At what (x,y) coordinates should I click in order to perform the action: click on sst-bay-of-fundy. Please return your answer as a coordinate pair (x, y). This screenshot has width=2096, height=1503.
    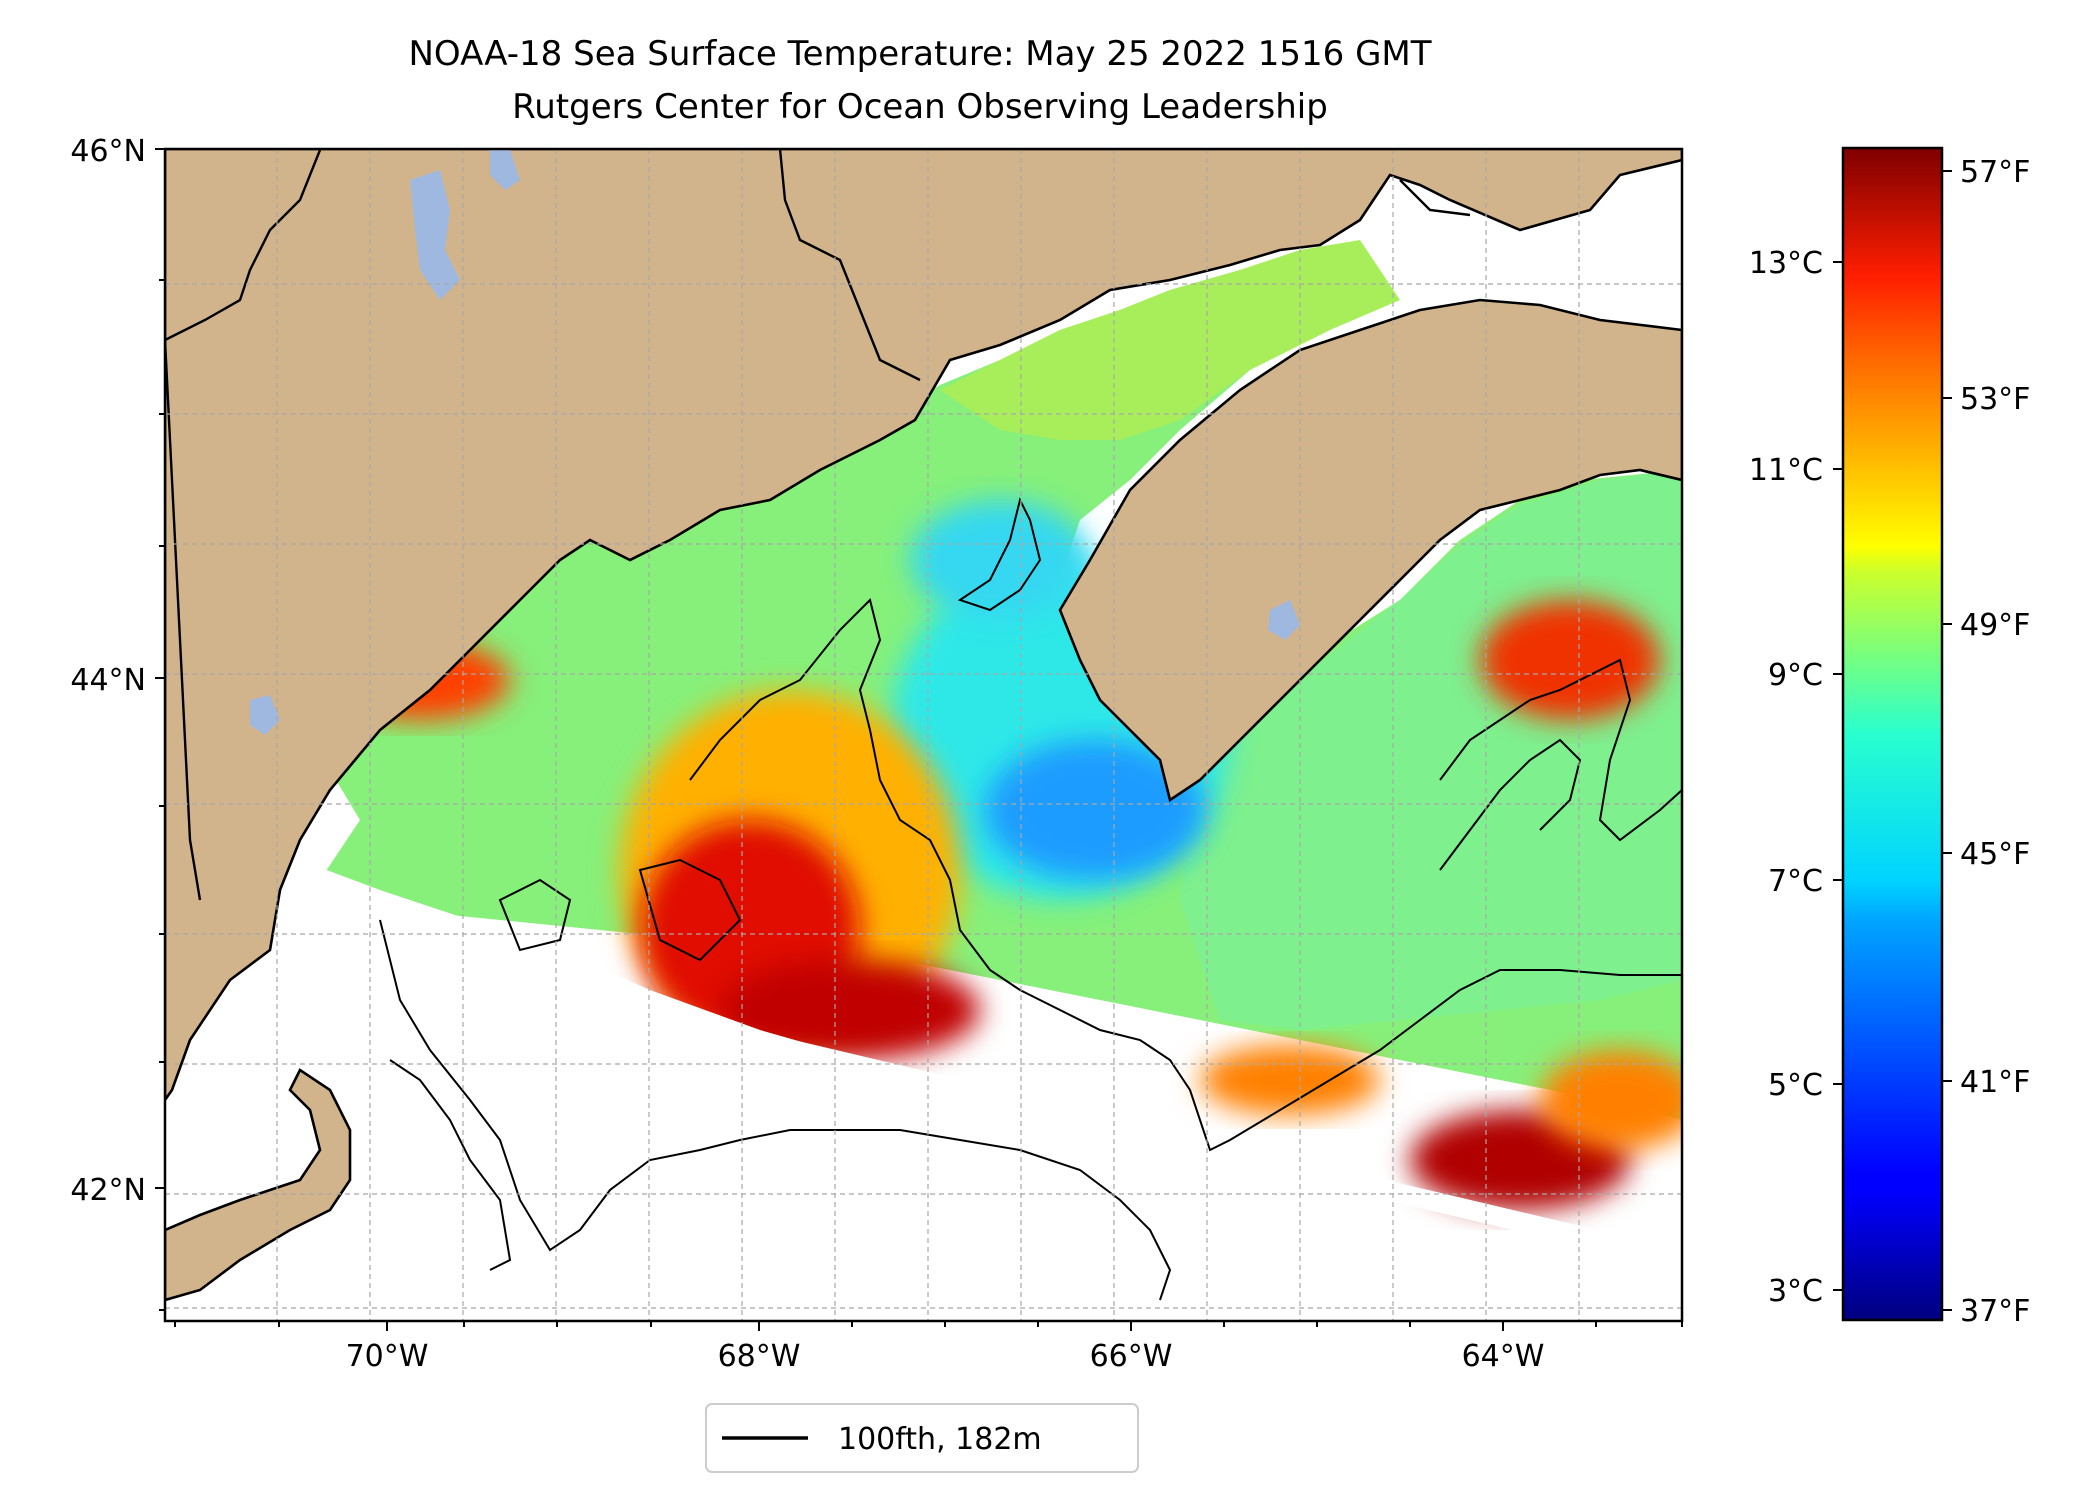
    Looking at the image, I should click on (1170, 340).